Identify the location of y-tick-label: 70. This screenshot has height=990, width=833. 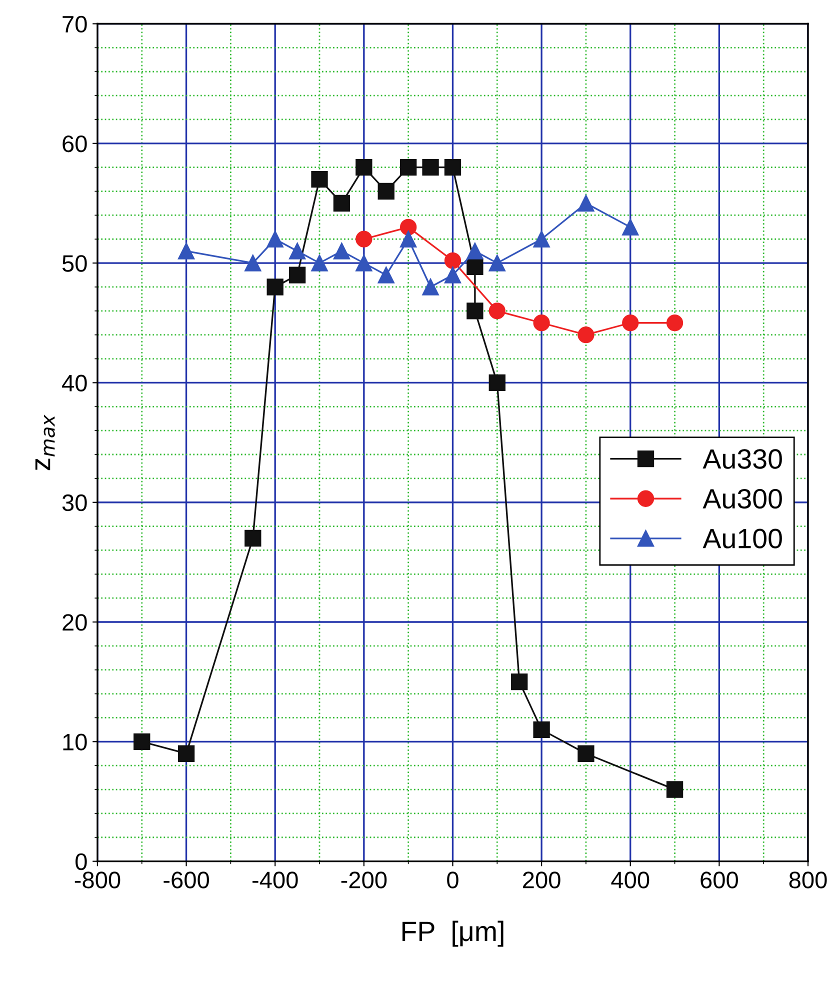
(74, 24).